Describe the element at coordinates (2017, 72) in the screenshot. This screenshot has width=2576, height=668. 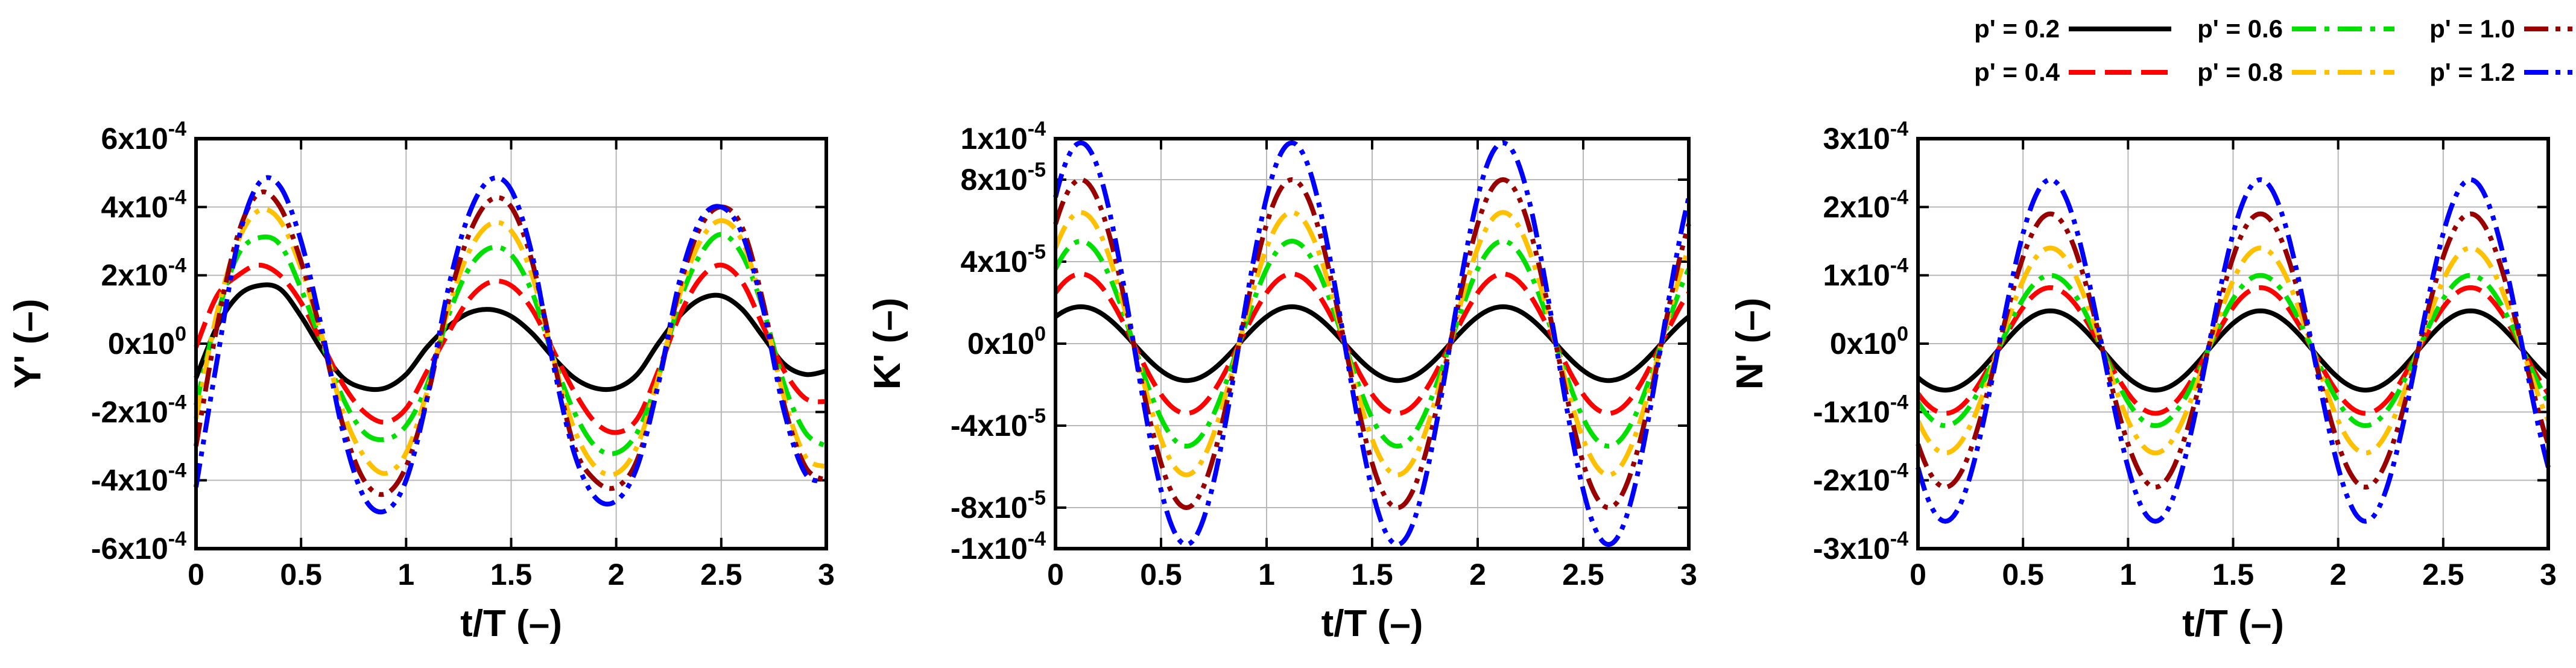
I see `legend-label: p' = 0.4` at that location.